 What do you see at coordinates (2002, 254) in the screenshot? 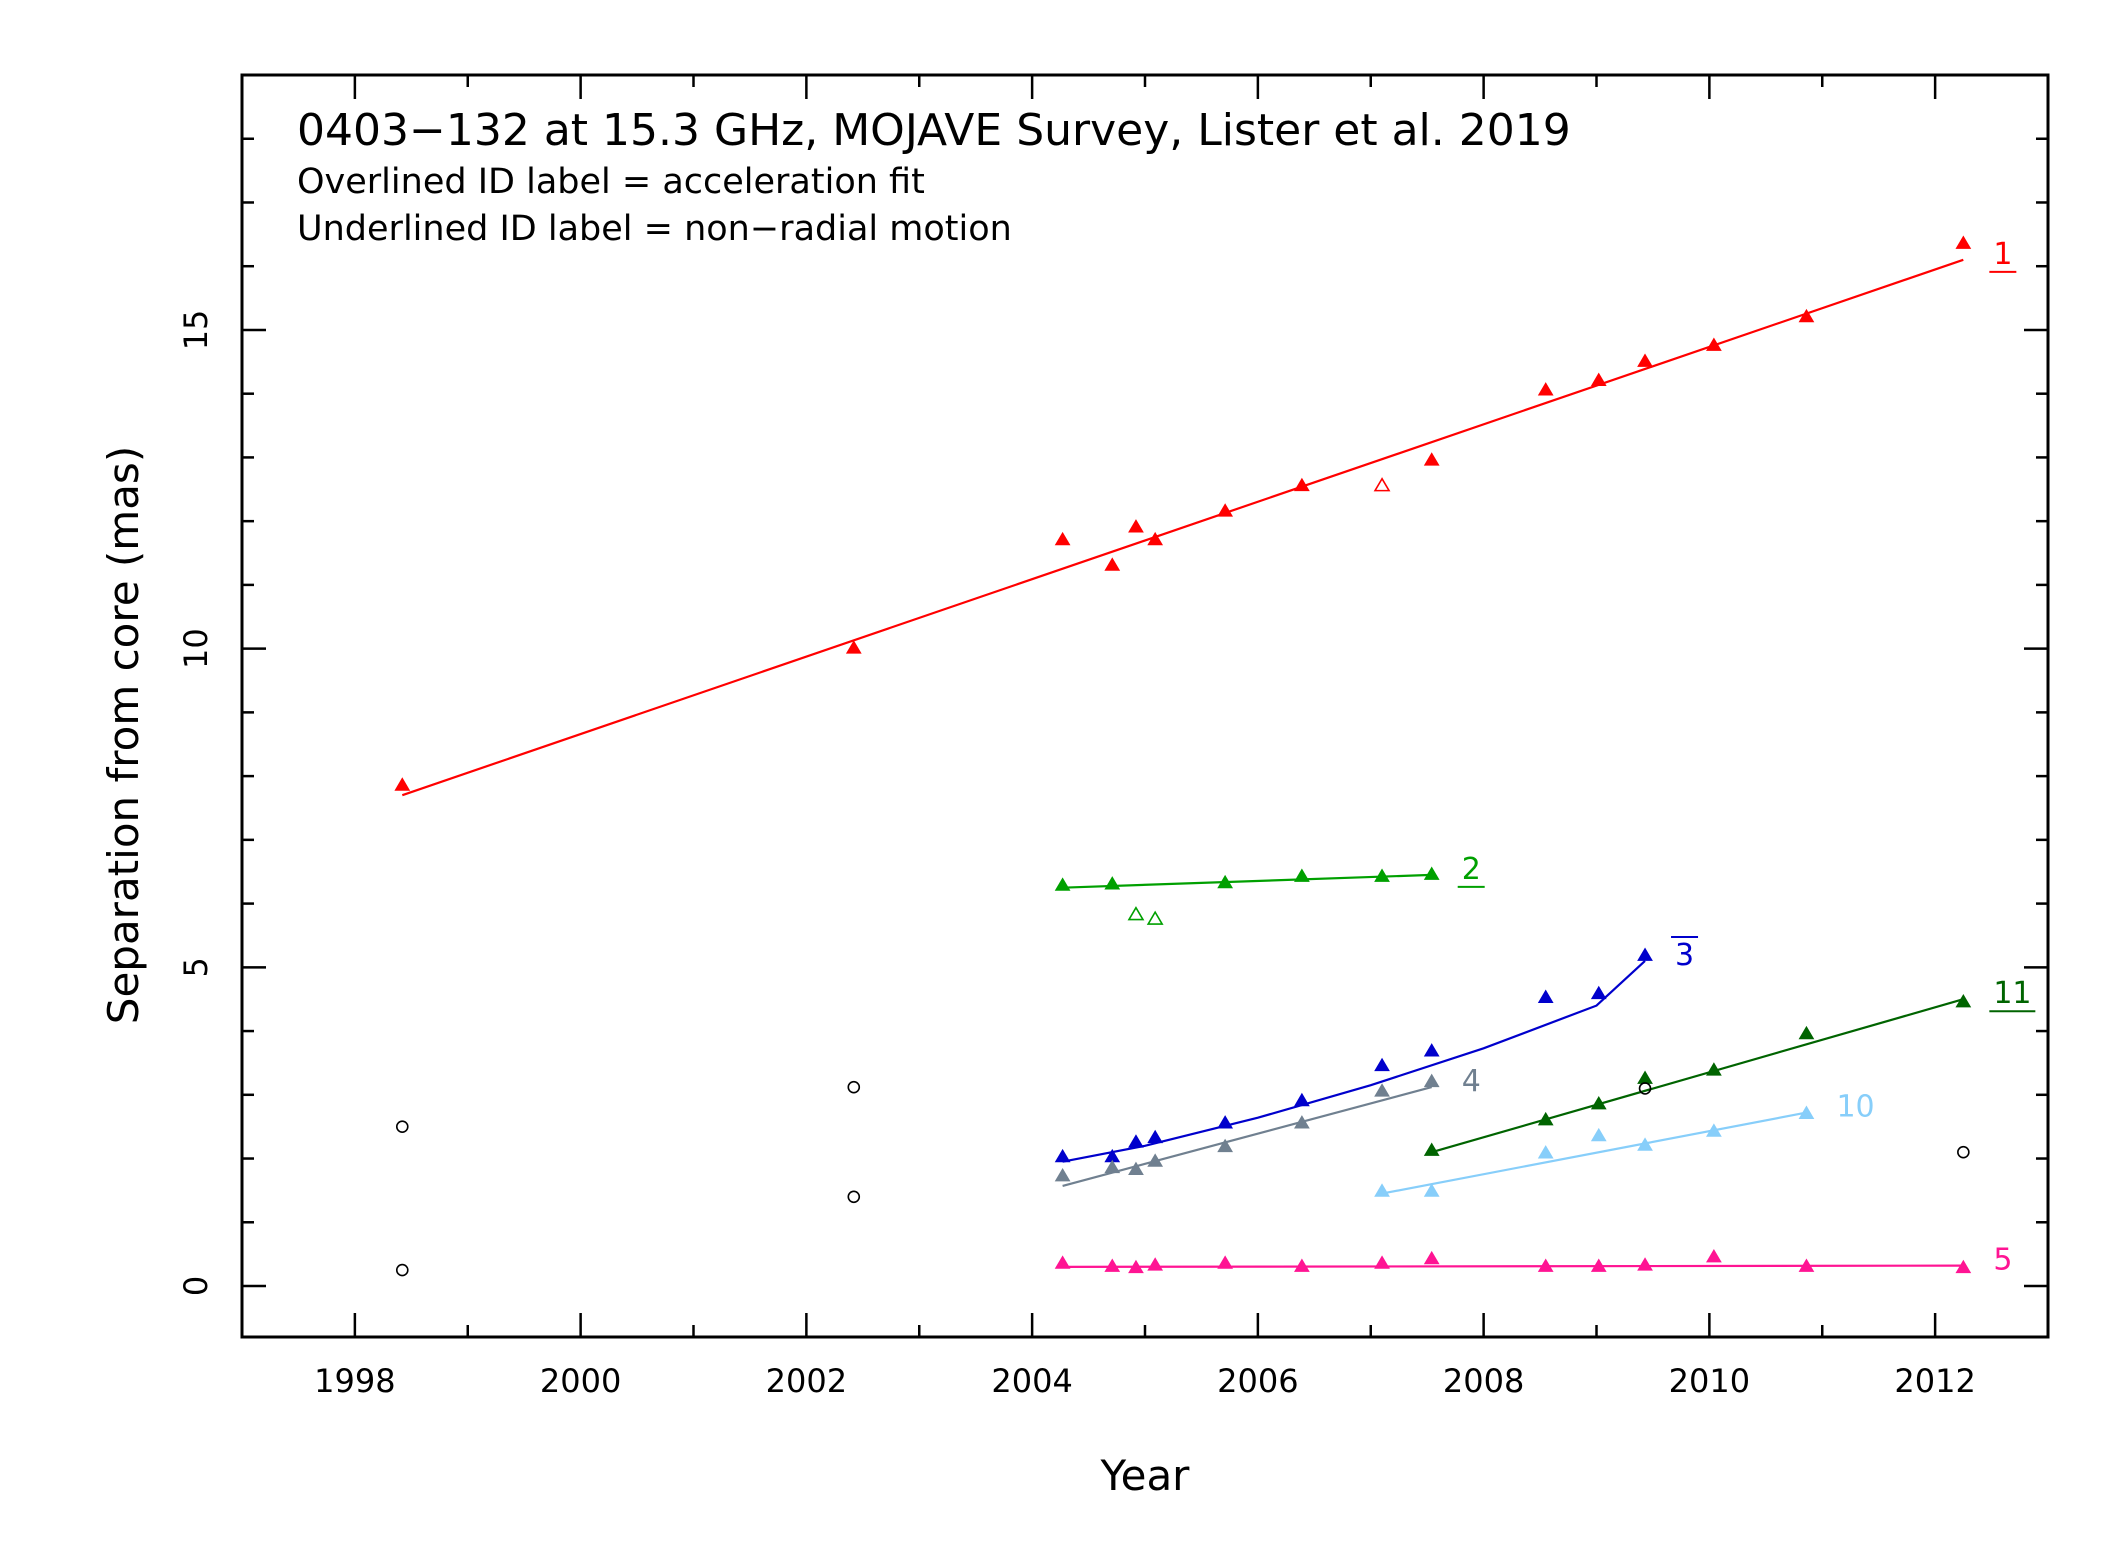
I see `series-label-1: 1` at bounding box center [2002, 254].